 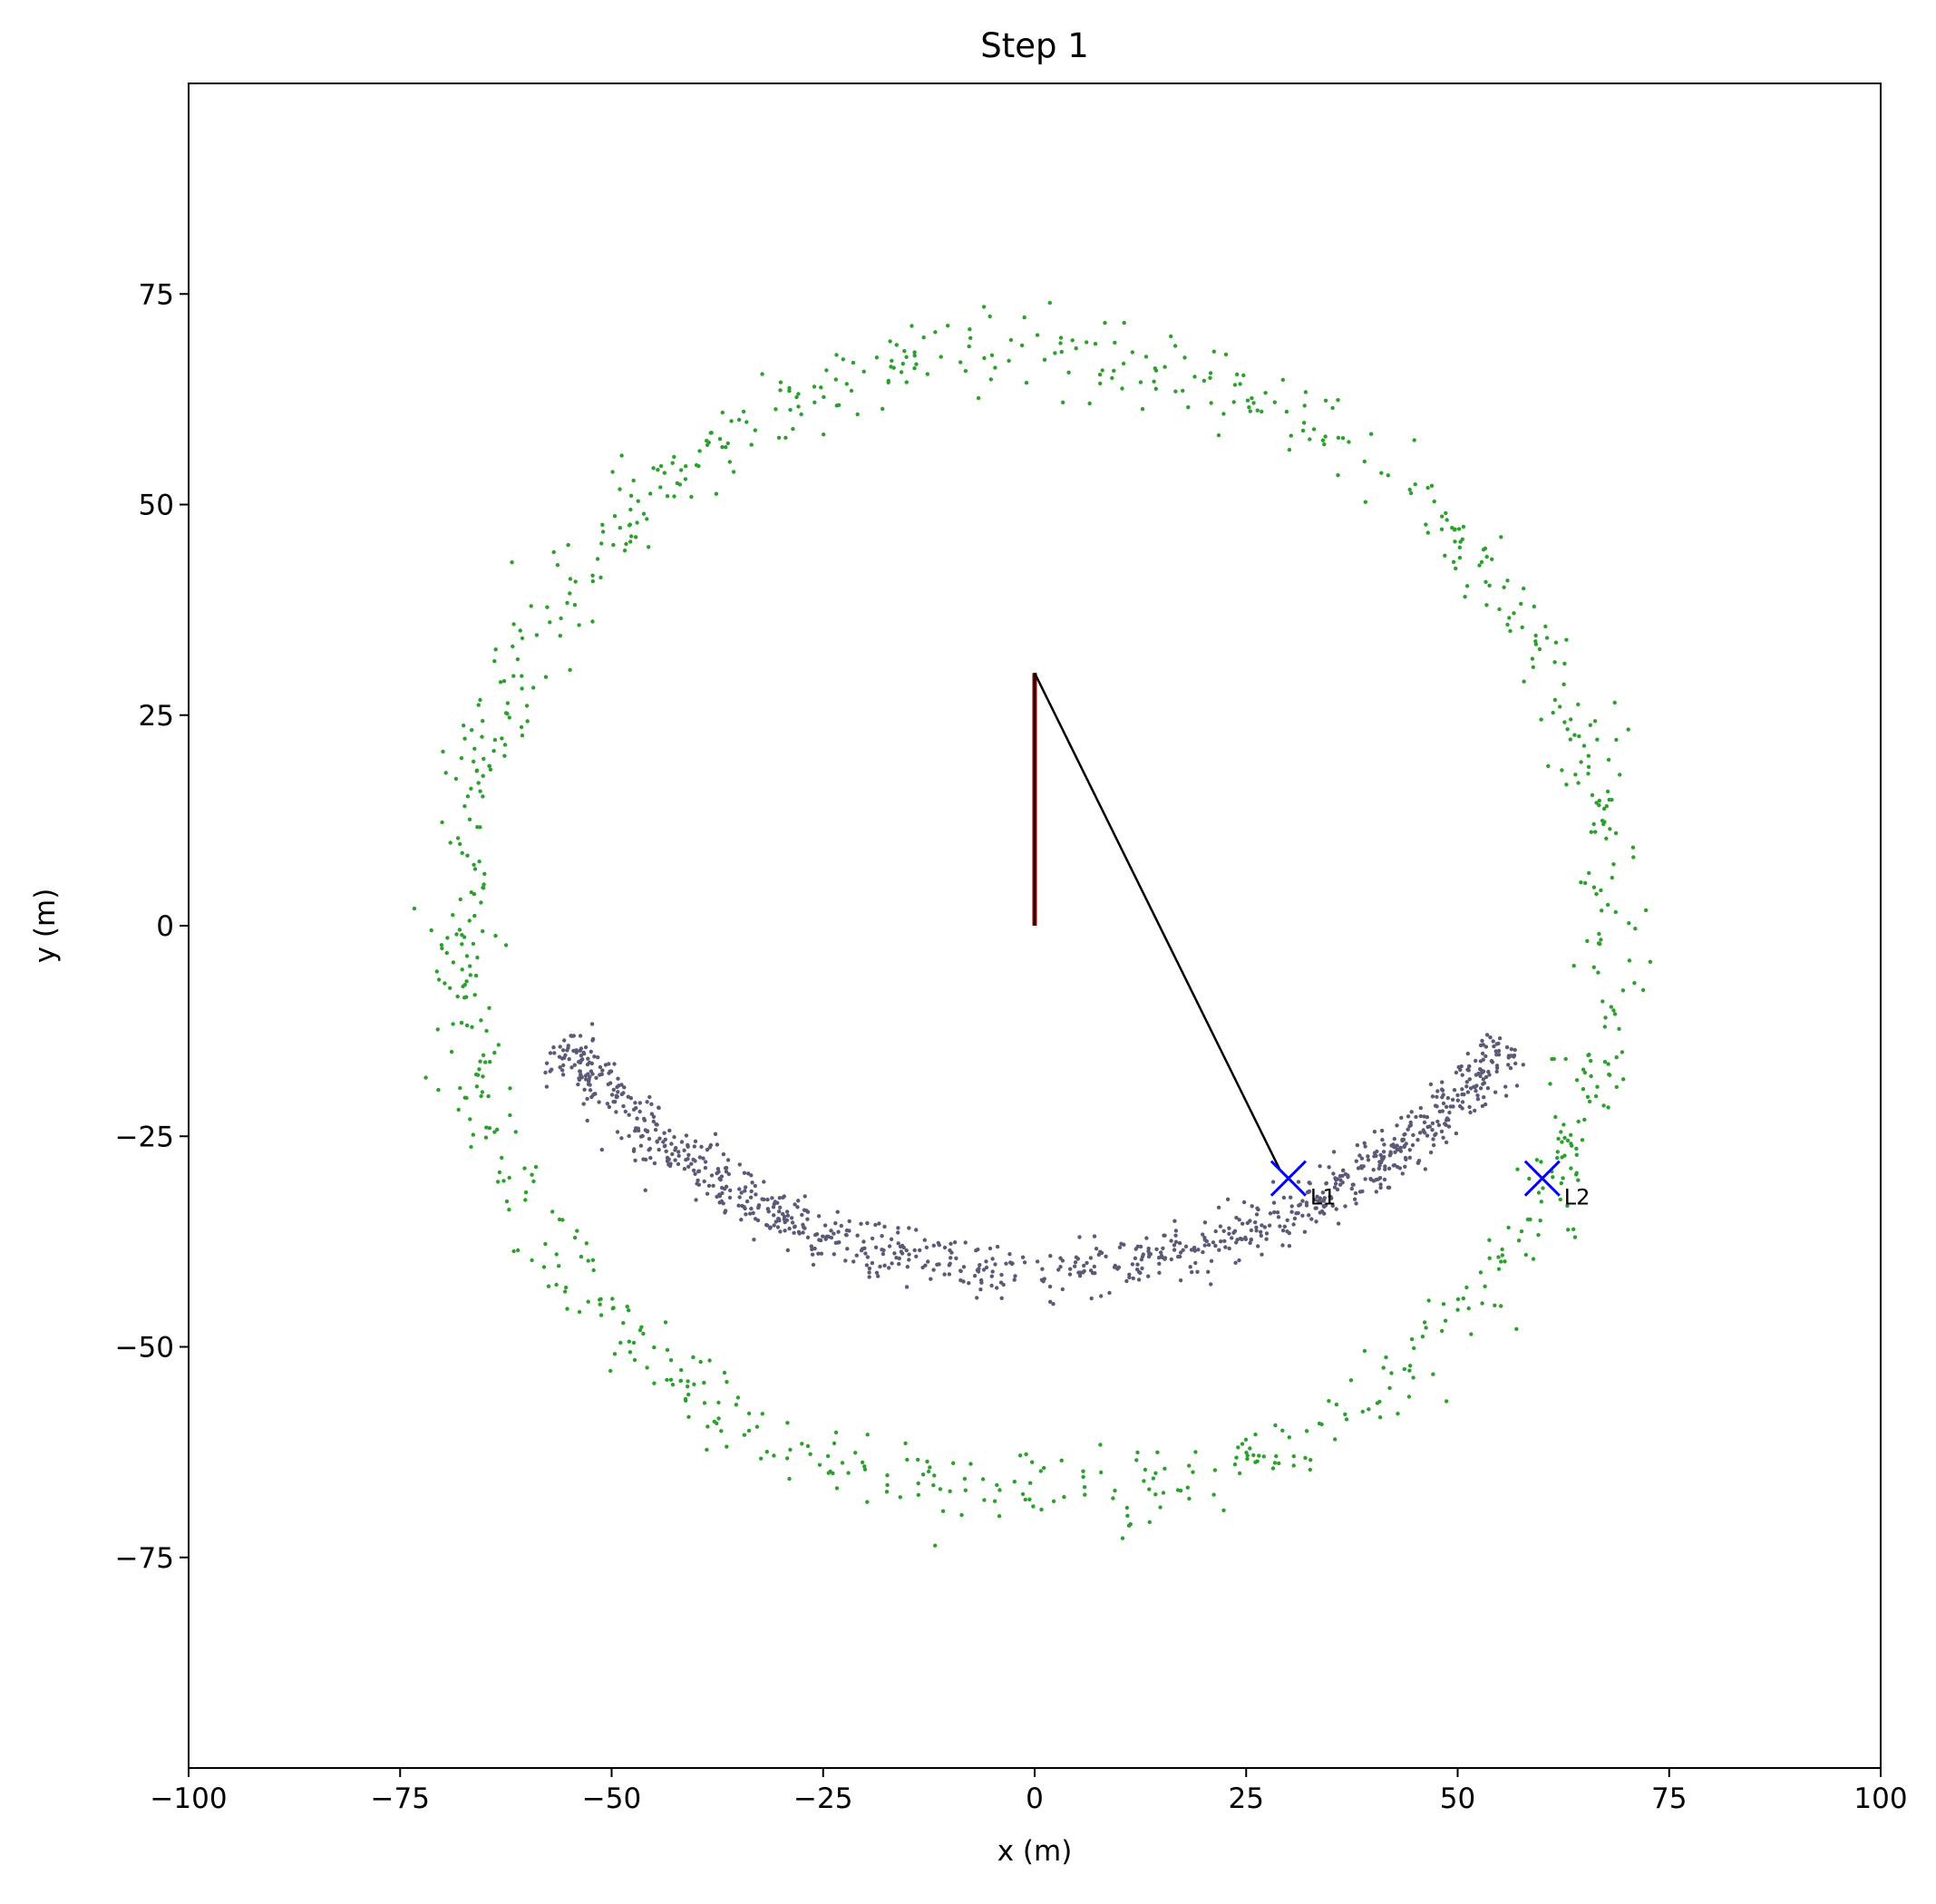 I want to click on trajectory-lines, so click(x=1156, y=922).